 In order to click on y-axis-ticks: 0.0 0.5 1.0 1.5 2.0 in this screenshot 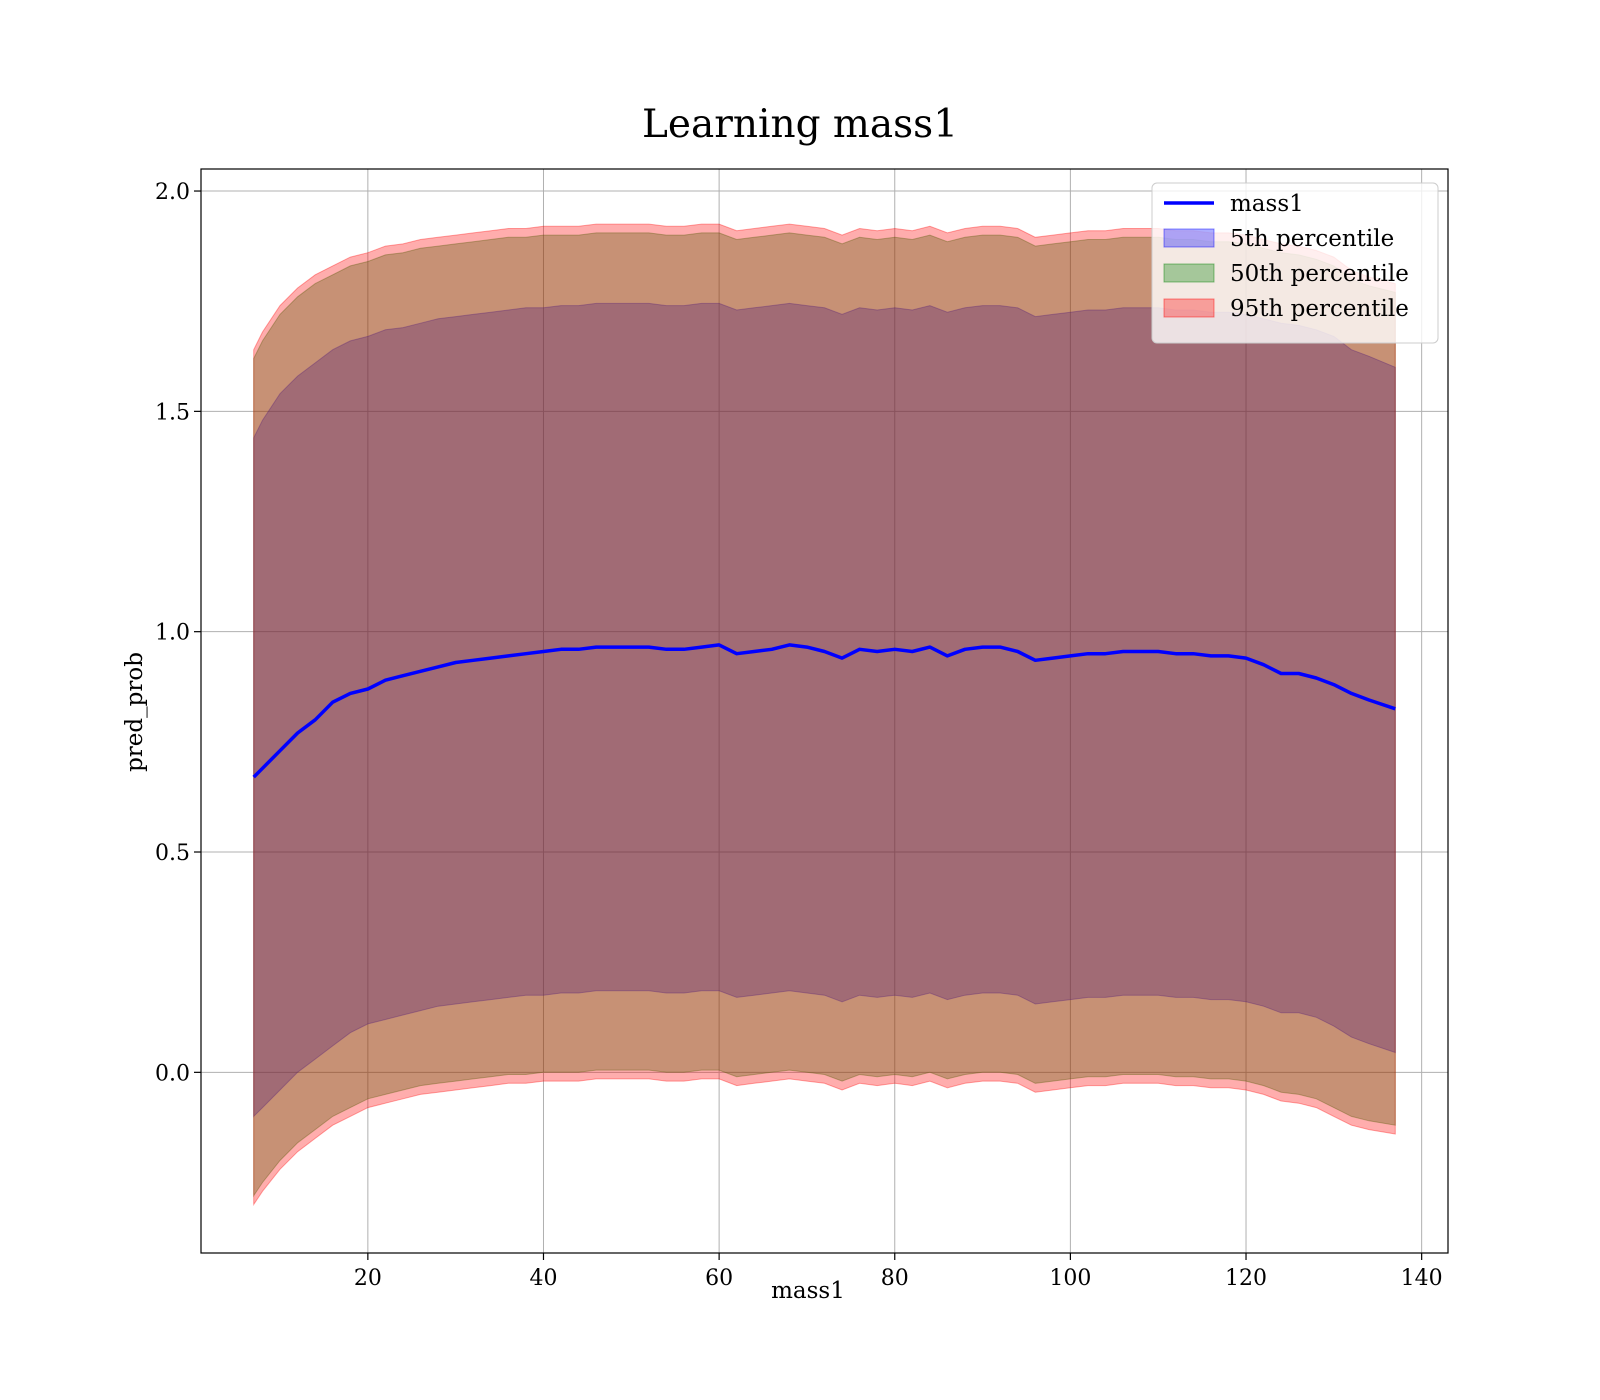, I will do `click(178, 633)`.